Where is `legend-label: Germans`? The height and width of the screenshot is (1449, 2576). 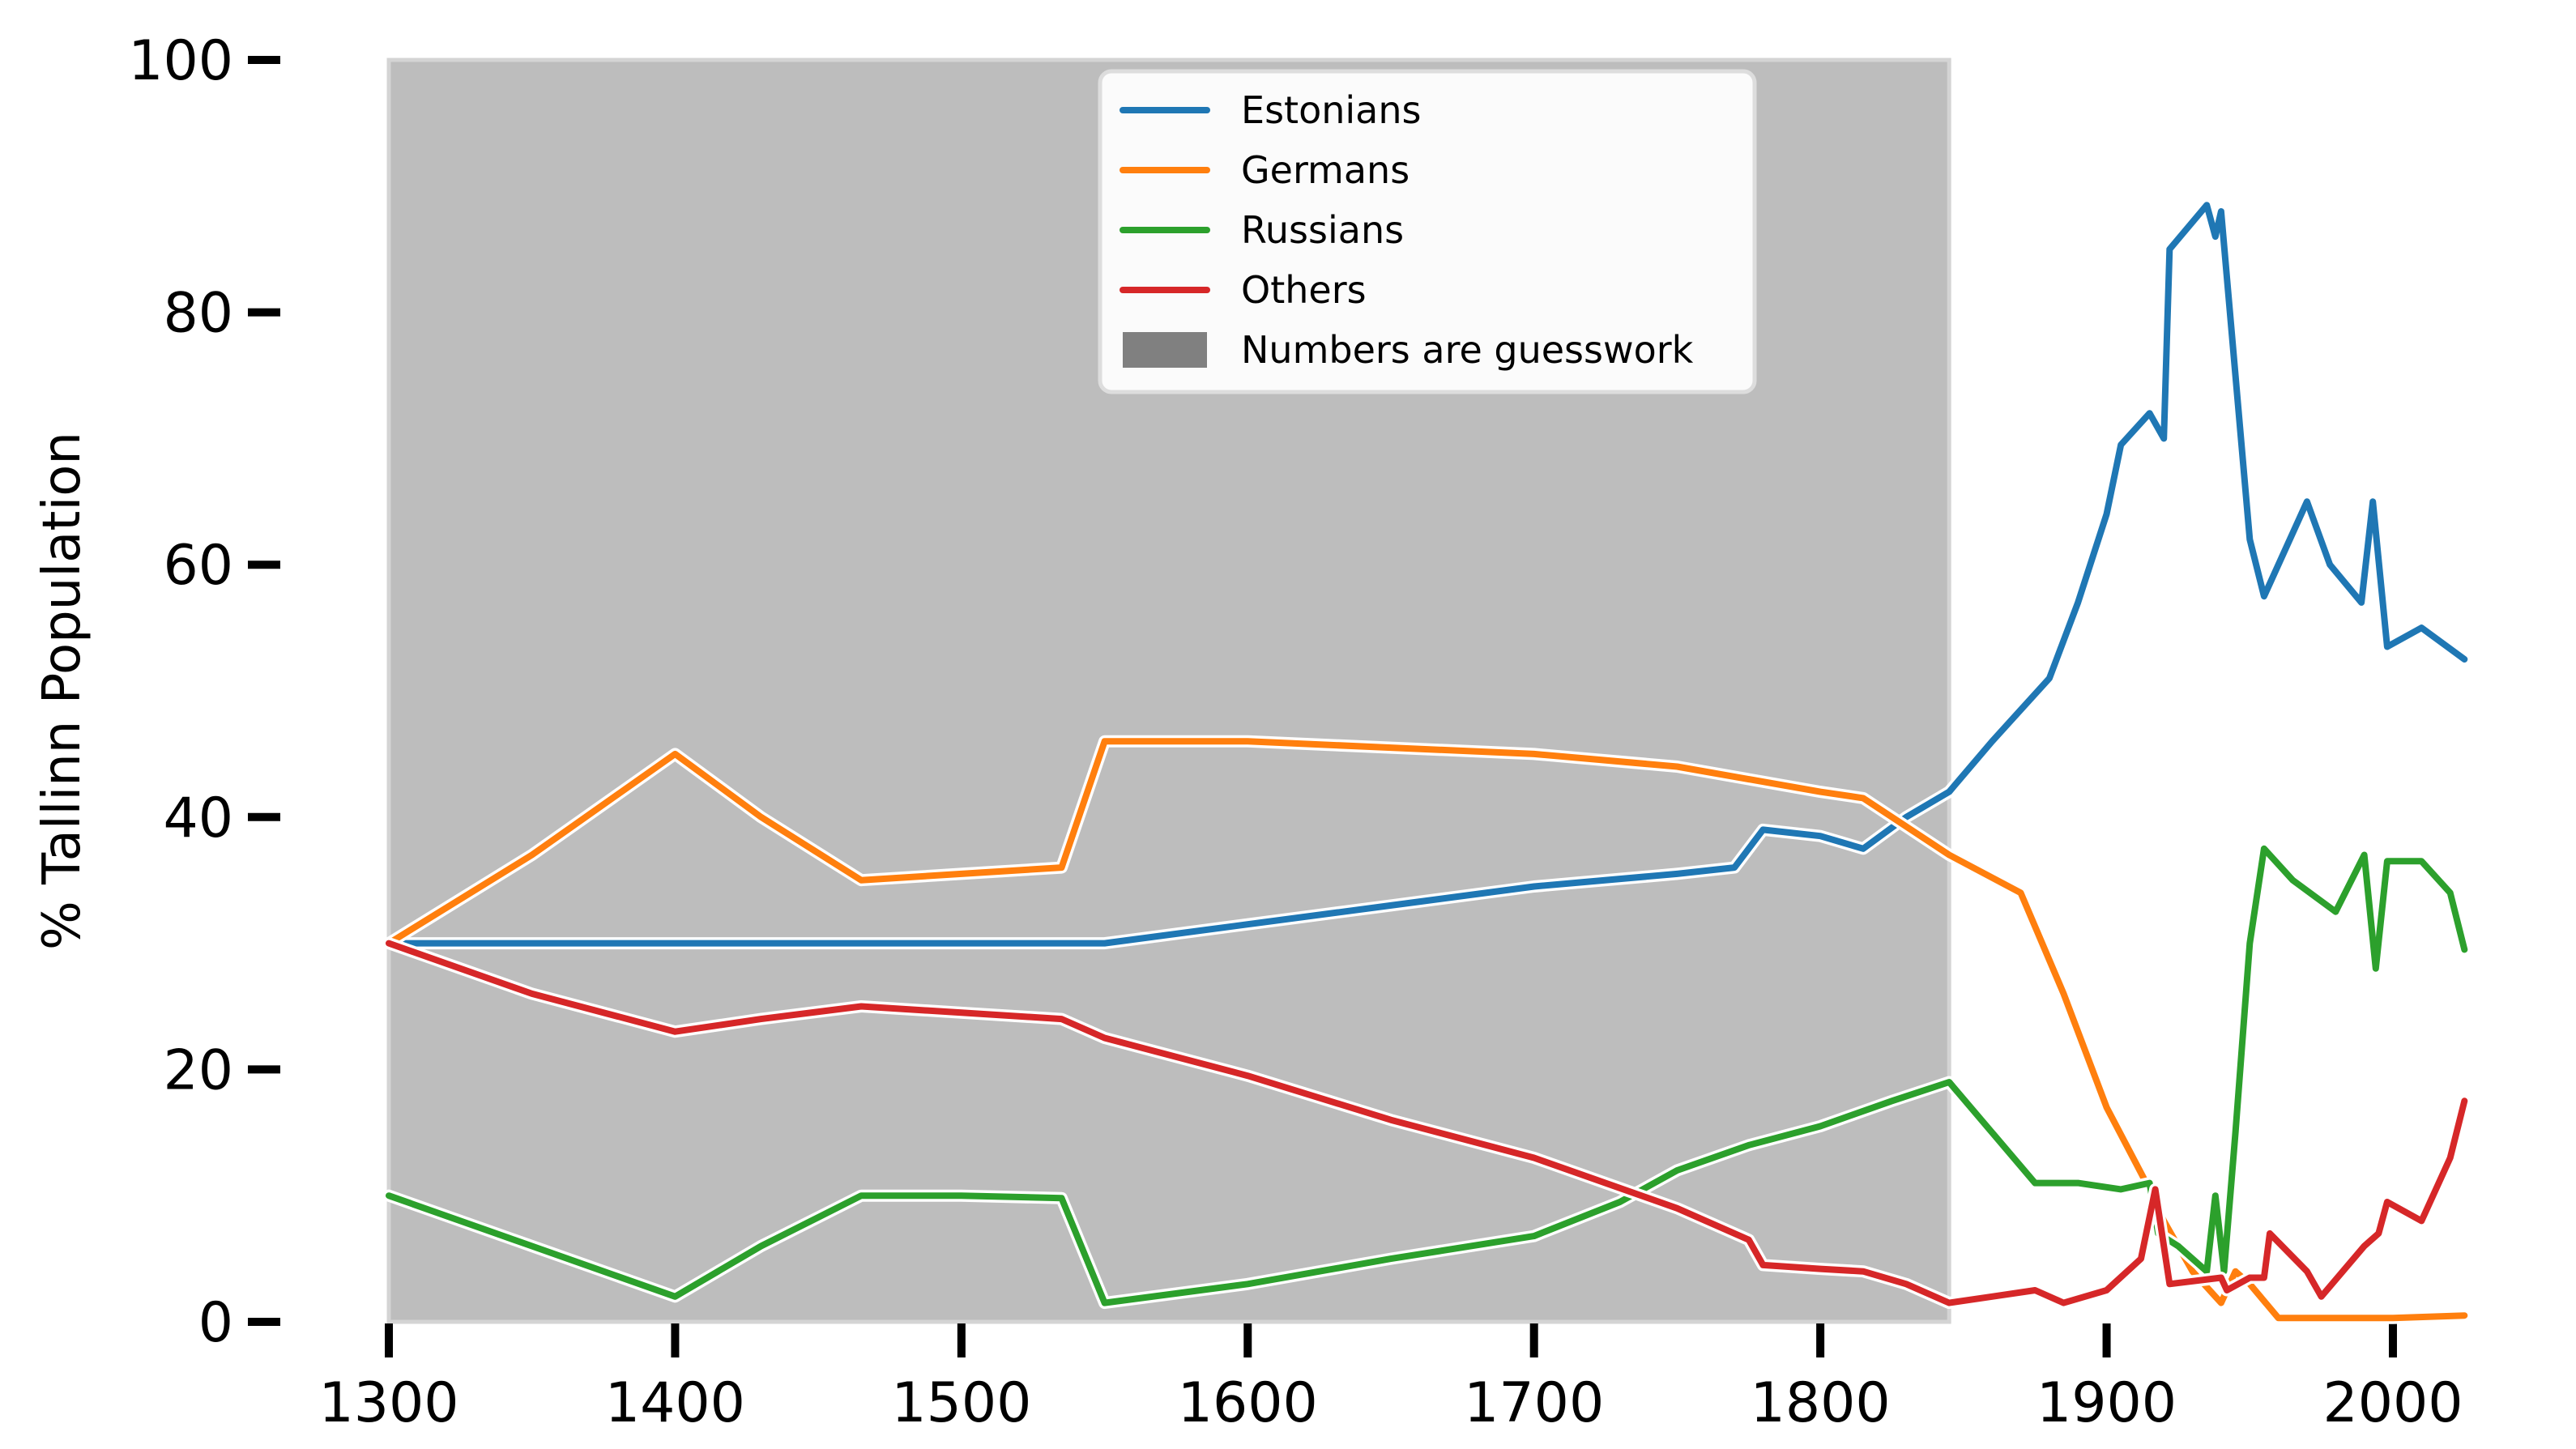 legend-label: Germans is located at coordinates (1325, 170).